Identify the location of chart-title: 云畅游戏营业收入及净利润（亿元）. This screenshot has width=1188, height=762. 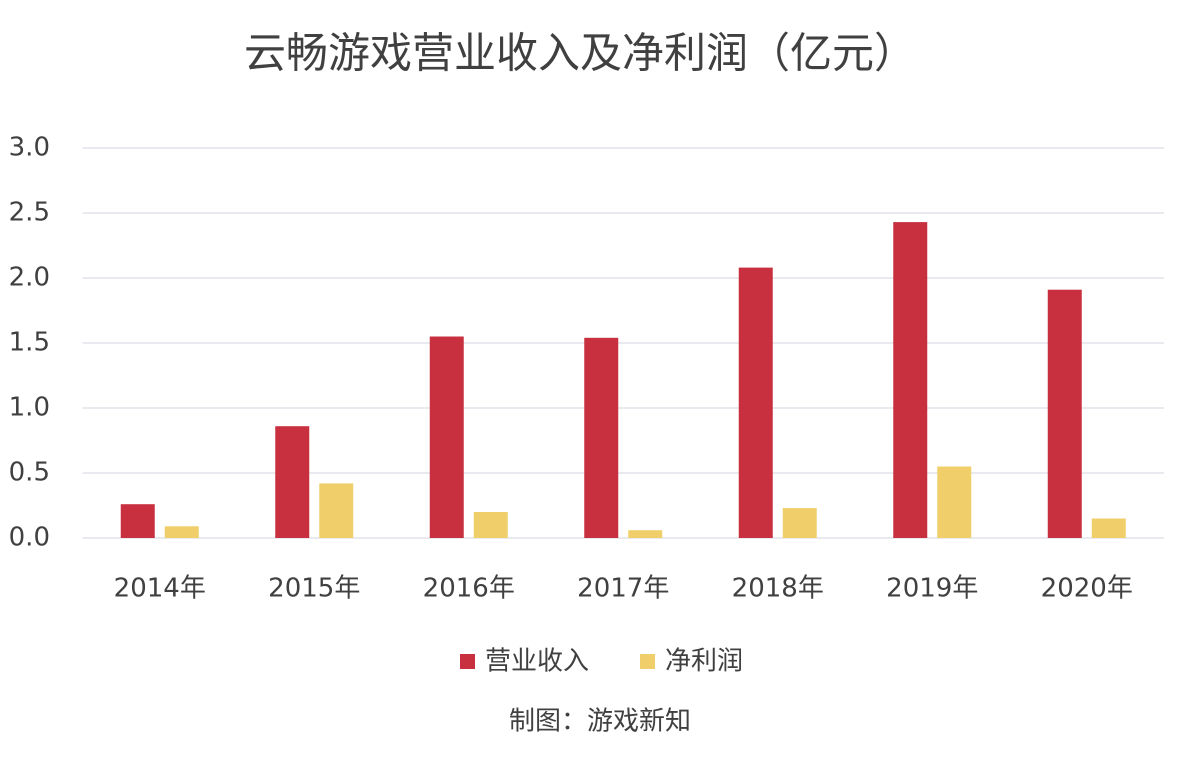
(580, 53).